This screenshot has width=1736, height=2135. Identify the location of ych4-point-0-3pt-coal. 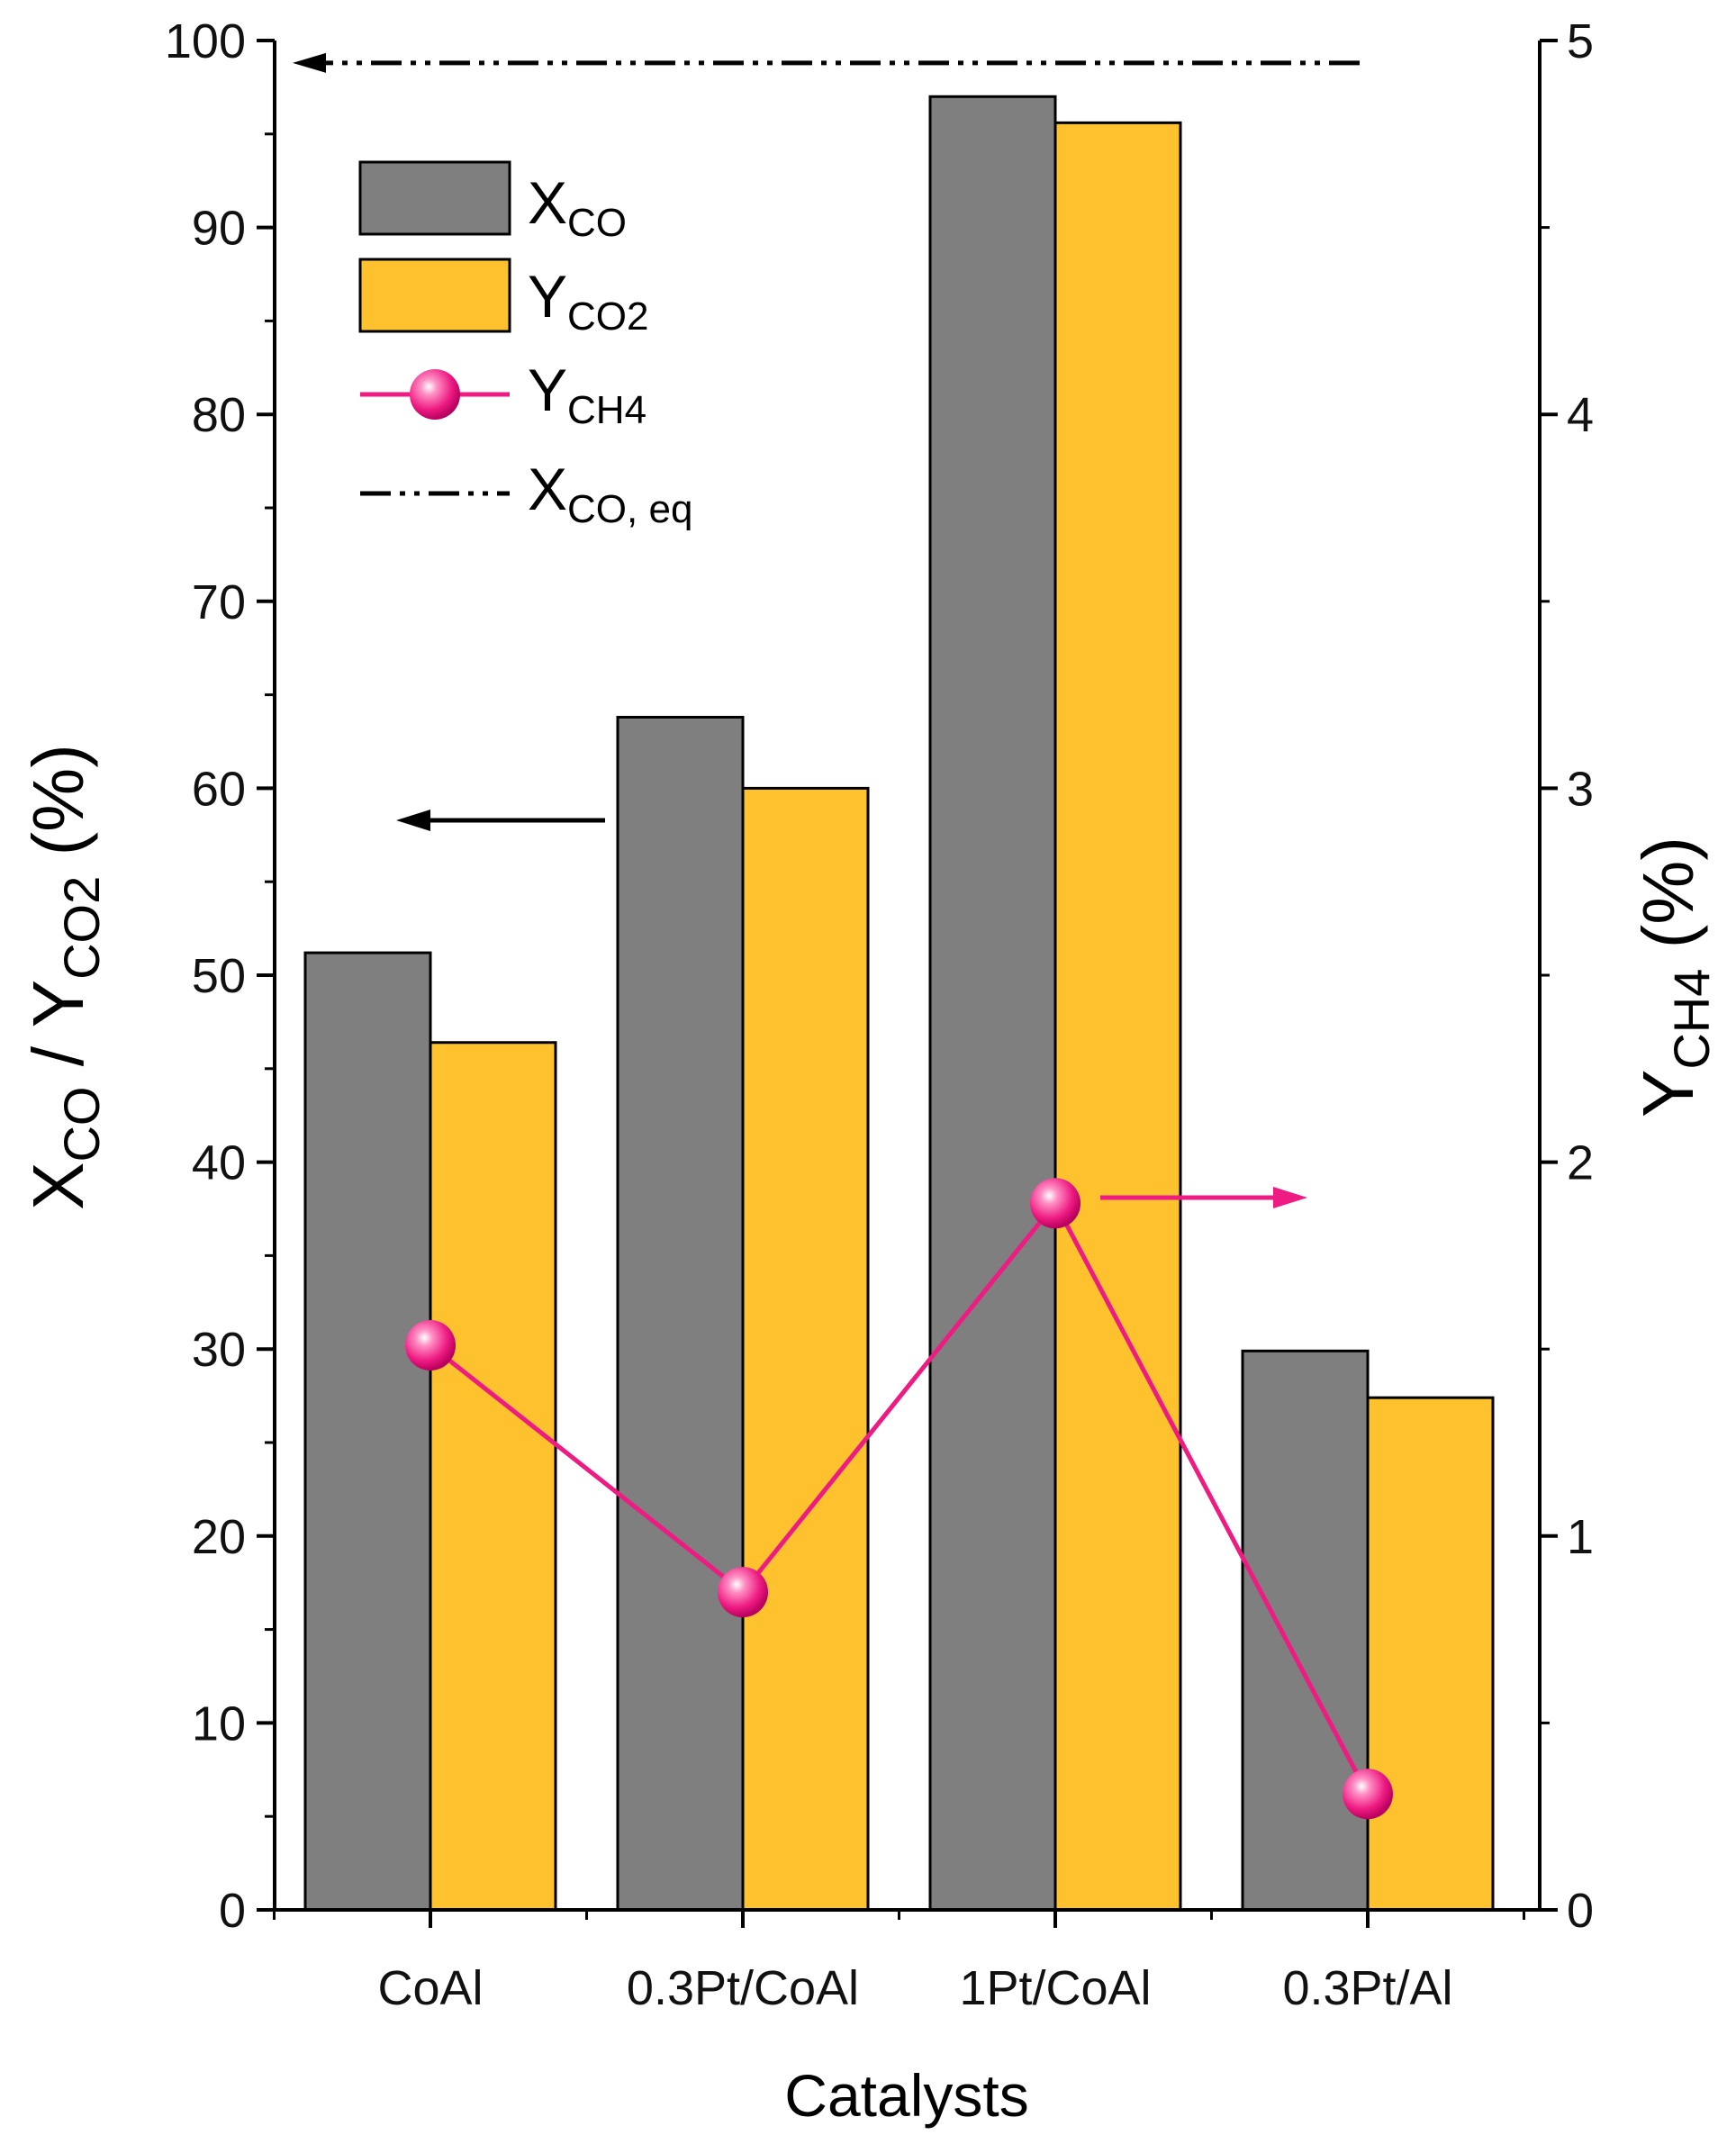
(743, 1592).